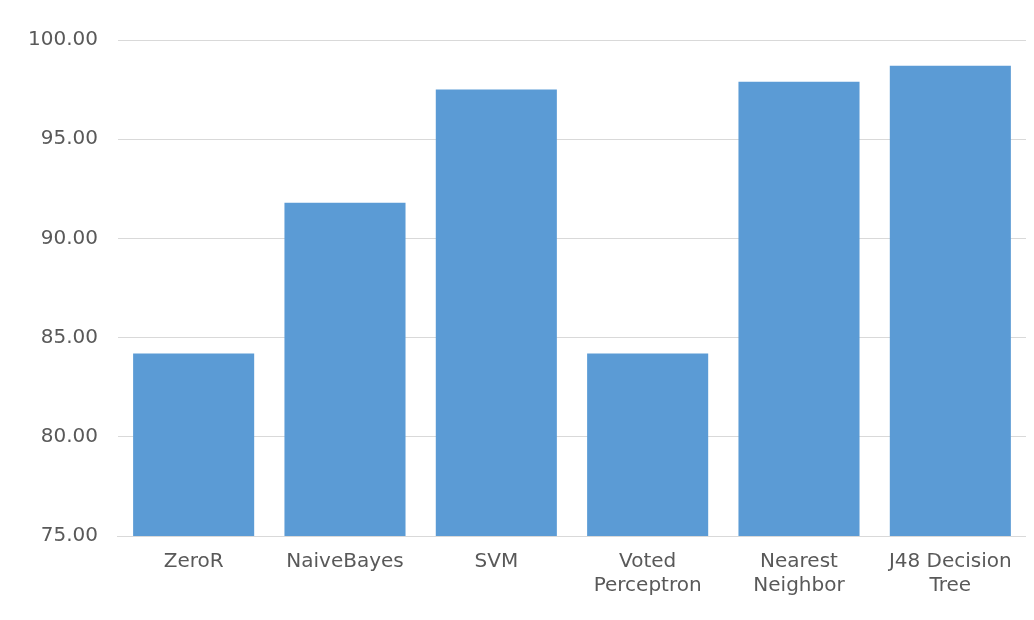  Describe the element at coordinates (193, 560) in the screenshot. I see `x-tick-label: ZeroR` at that location.